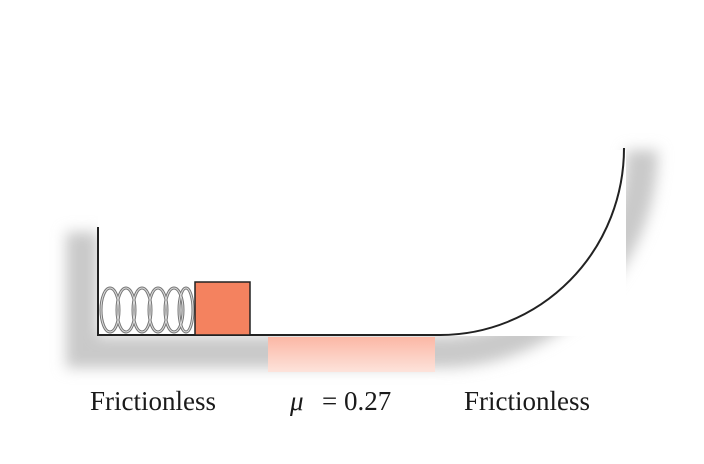 The image size is (704, 464). Describe the element at coordinates (296, 401) in the screenshot. I see `mu-symbol: μ` at that location.